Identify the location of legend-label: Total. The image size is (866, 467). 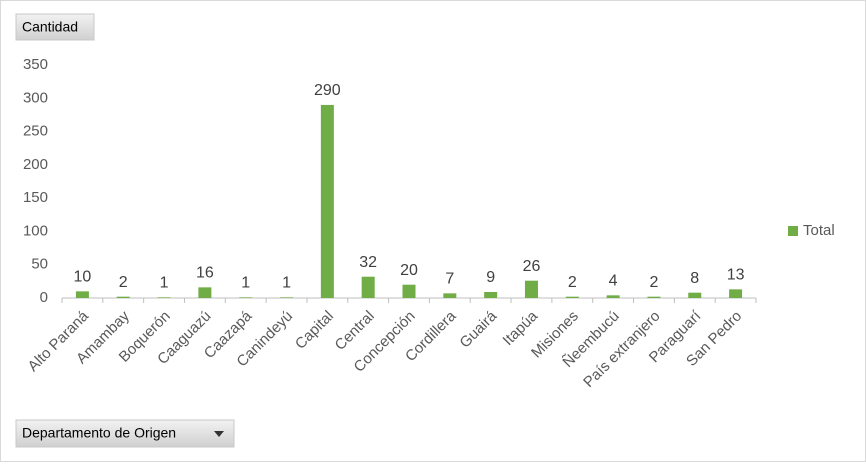
(819, 230).